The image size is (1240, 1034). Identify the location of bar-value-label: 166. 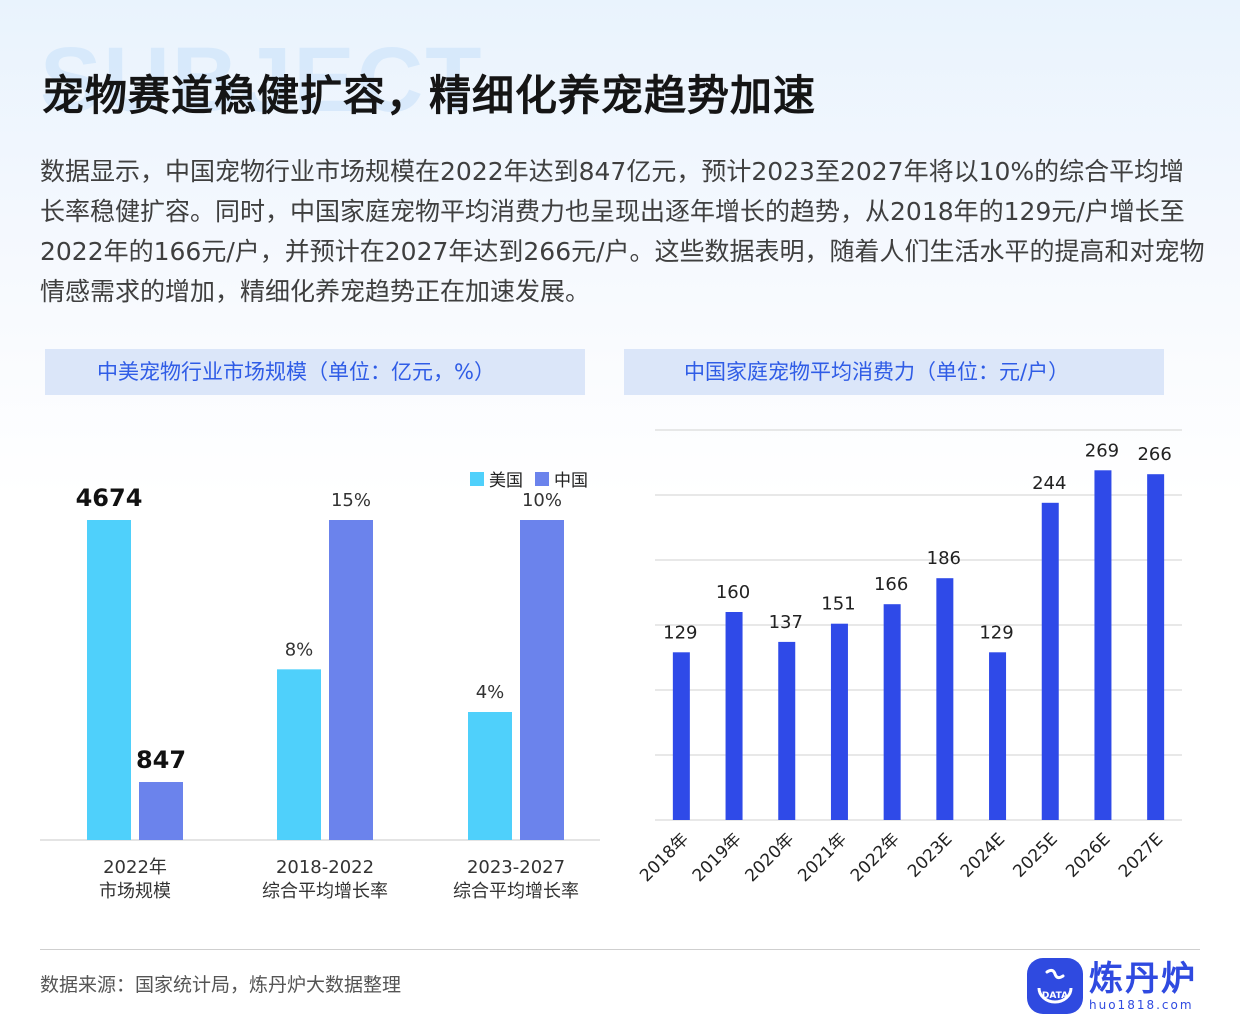
(891, 584).